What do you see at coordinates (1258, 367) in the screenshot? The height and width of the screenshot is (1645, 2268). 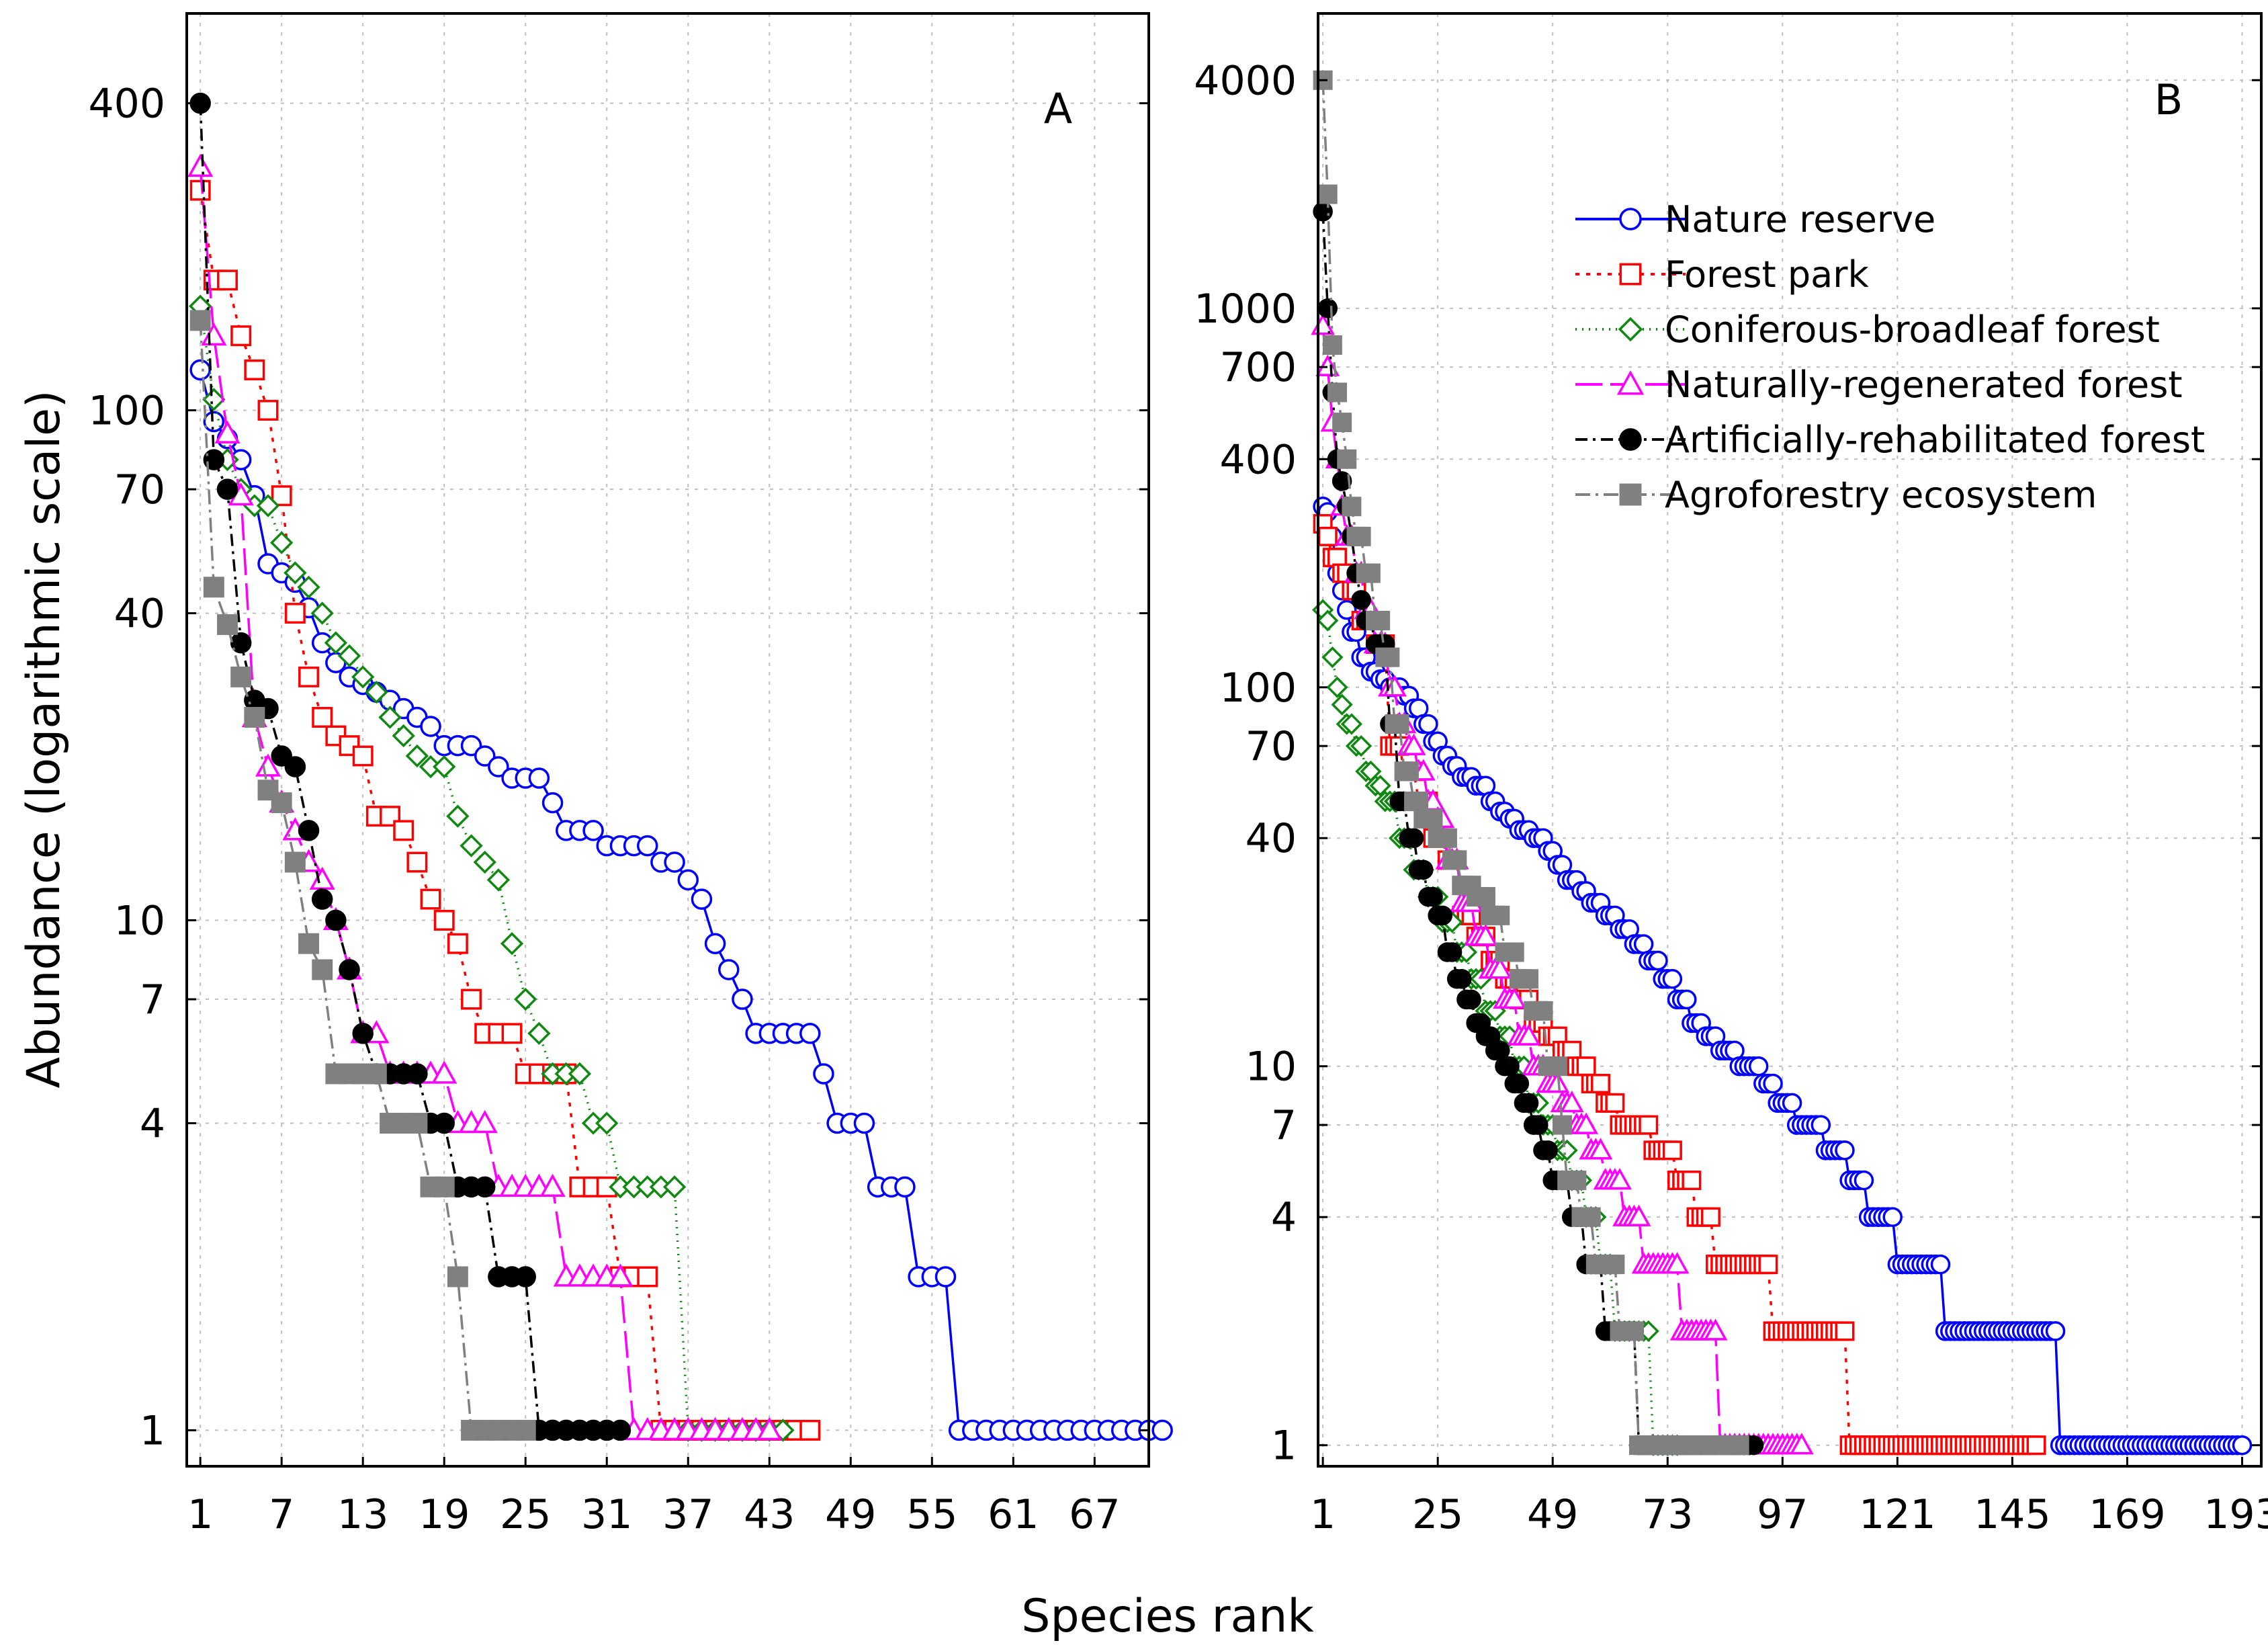 I see `y-tick-label: 700` at bounding box center [1258, 367].